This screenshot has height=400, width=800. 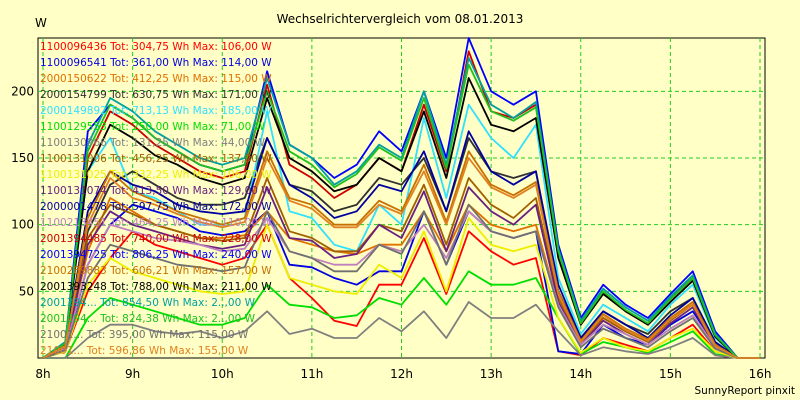 What do you see at coordinates (148, 319) in the screenshot?
I see `legend-entry: 2001394... Tot: 824,38 Wh Max: 2..,00 W` at bounding box center [148, 319].